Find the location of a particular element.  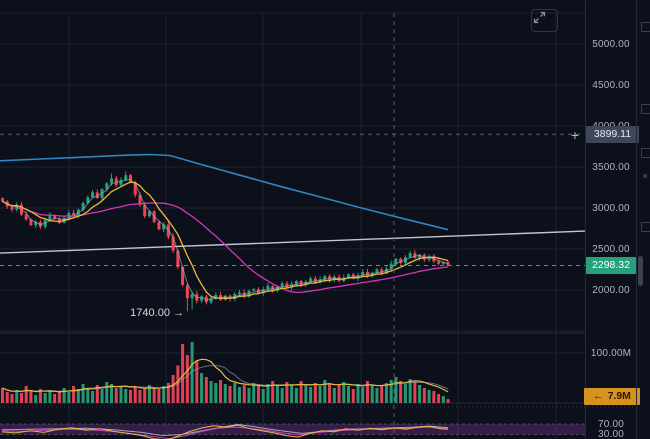

price-tick-label: 2500.00 is located at coordinates (611, 249).